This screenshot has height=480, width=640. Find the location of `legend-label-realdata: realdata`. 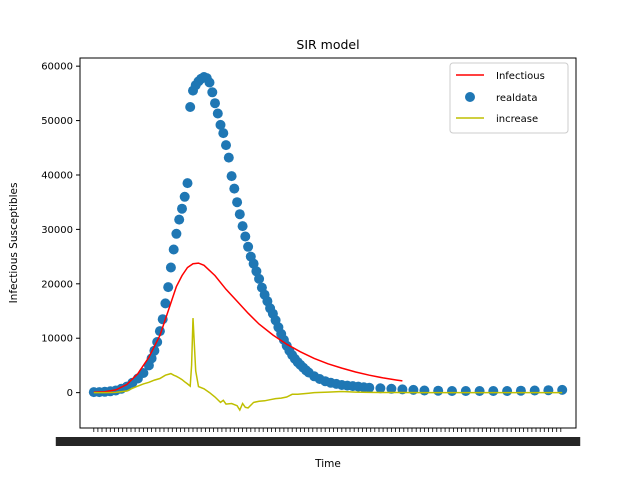

legend-label-realdata: realdata is located at coordinates (516, 98).